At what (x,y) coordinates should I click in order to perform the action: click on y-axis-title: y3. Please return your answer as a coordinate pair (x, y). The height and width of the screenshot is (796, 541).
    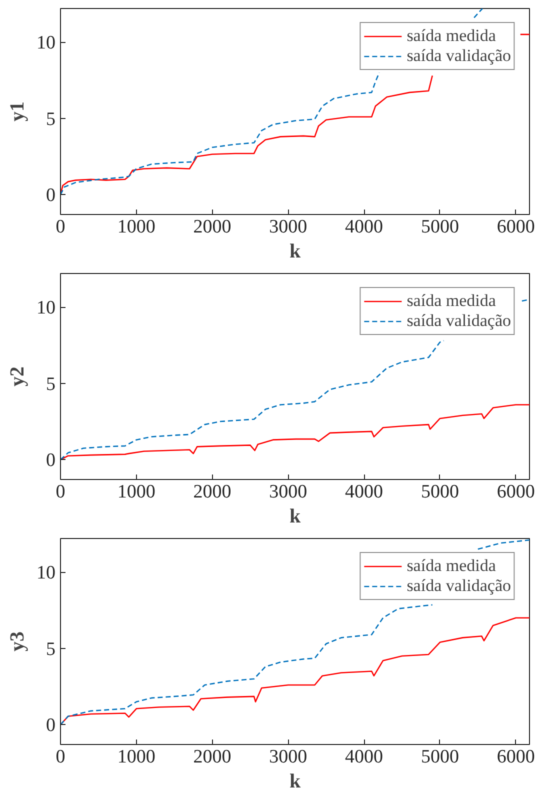
    Looking at the image, I should click on (17, 642).